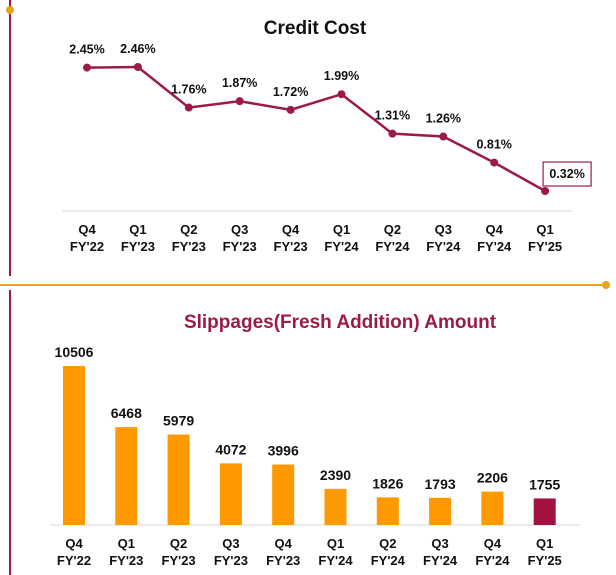  Describe the element at coordinates (544, 484) in the screenshot. I see `bar-value-label-10: 1755` at that location.